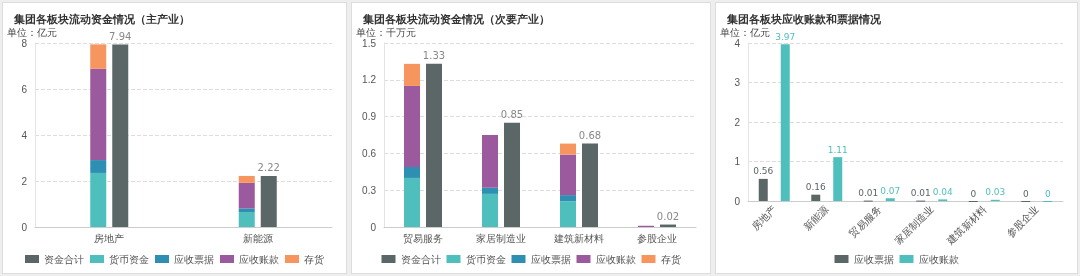  I want to click on data-label: 0.56, so click(763, 171).